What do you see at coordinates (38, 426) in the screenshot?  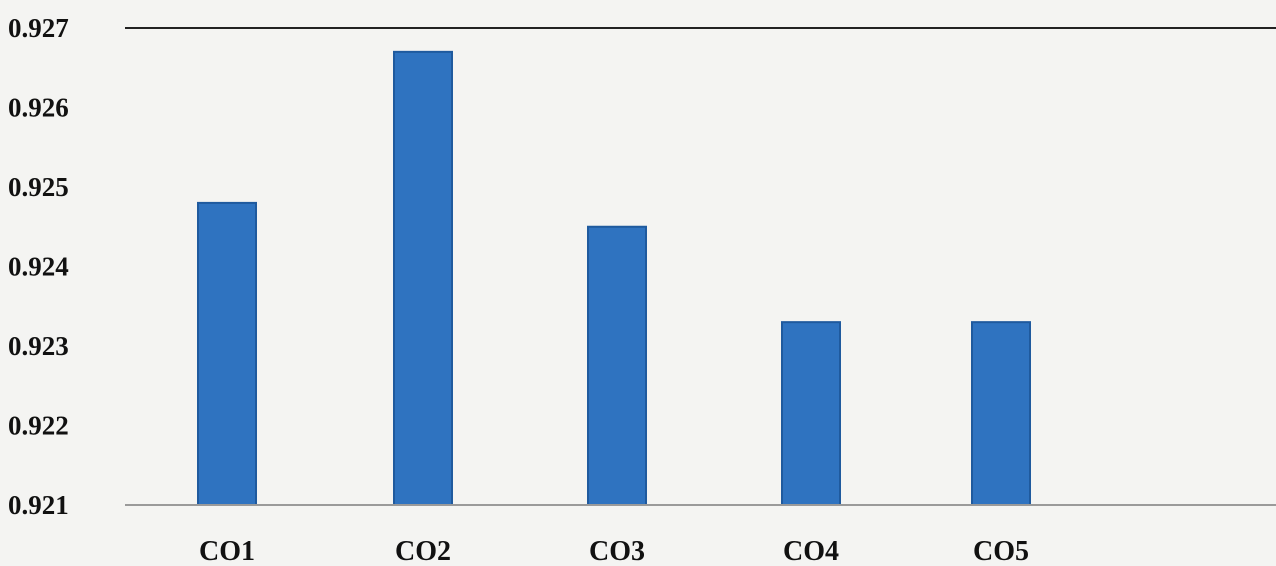 I see `y-tick-label: 0.922` at bounding box center [38, 426].